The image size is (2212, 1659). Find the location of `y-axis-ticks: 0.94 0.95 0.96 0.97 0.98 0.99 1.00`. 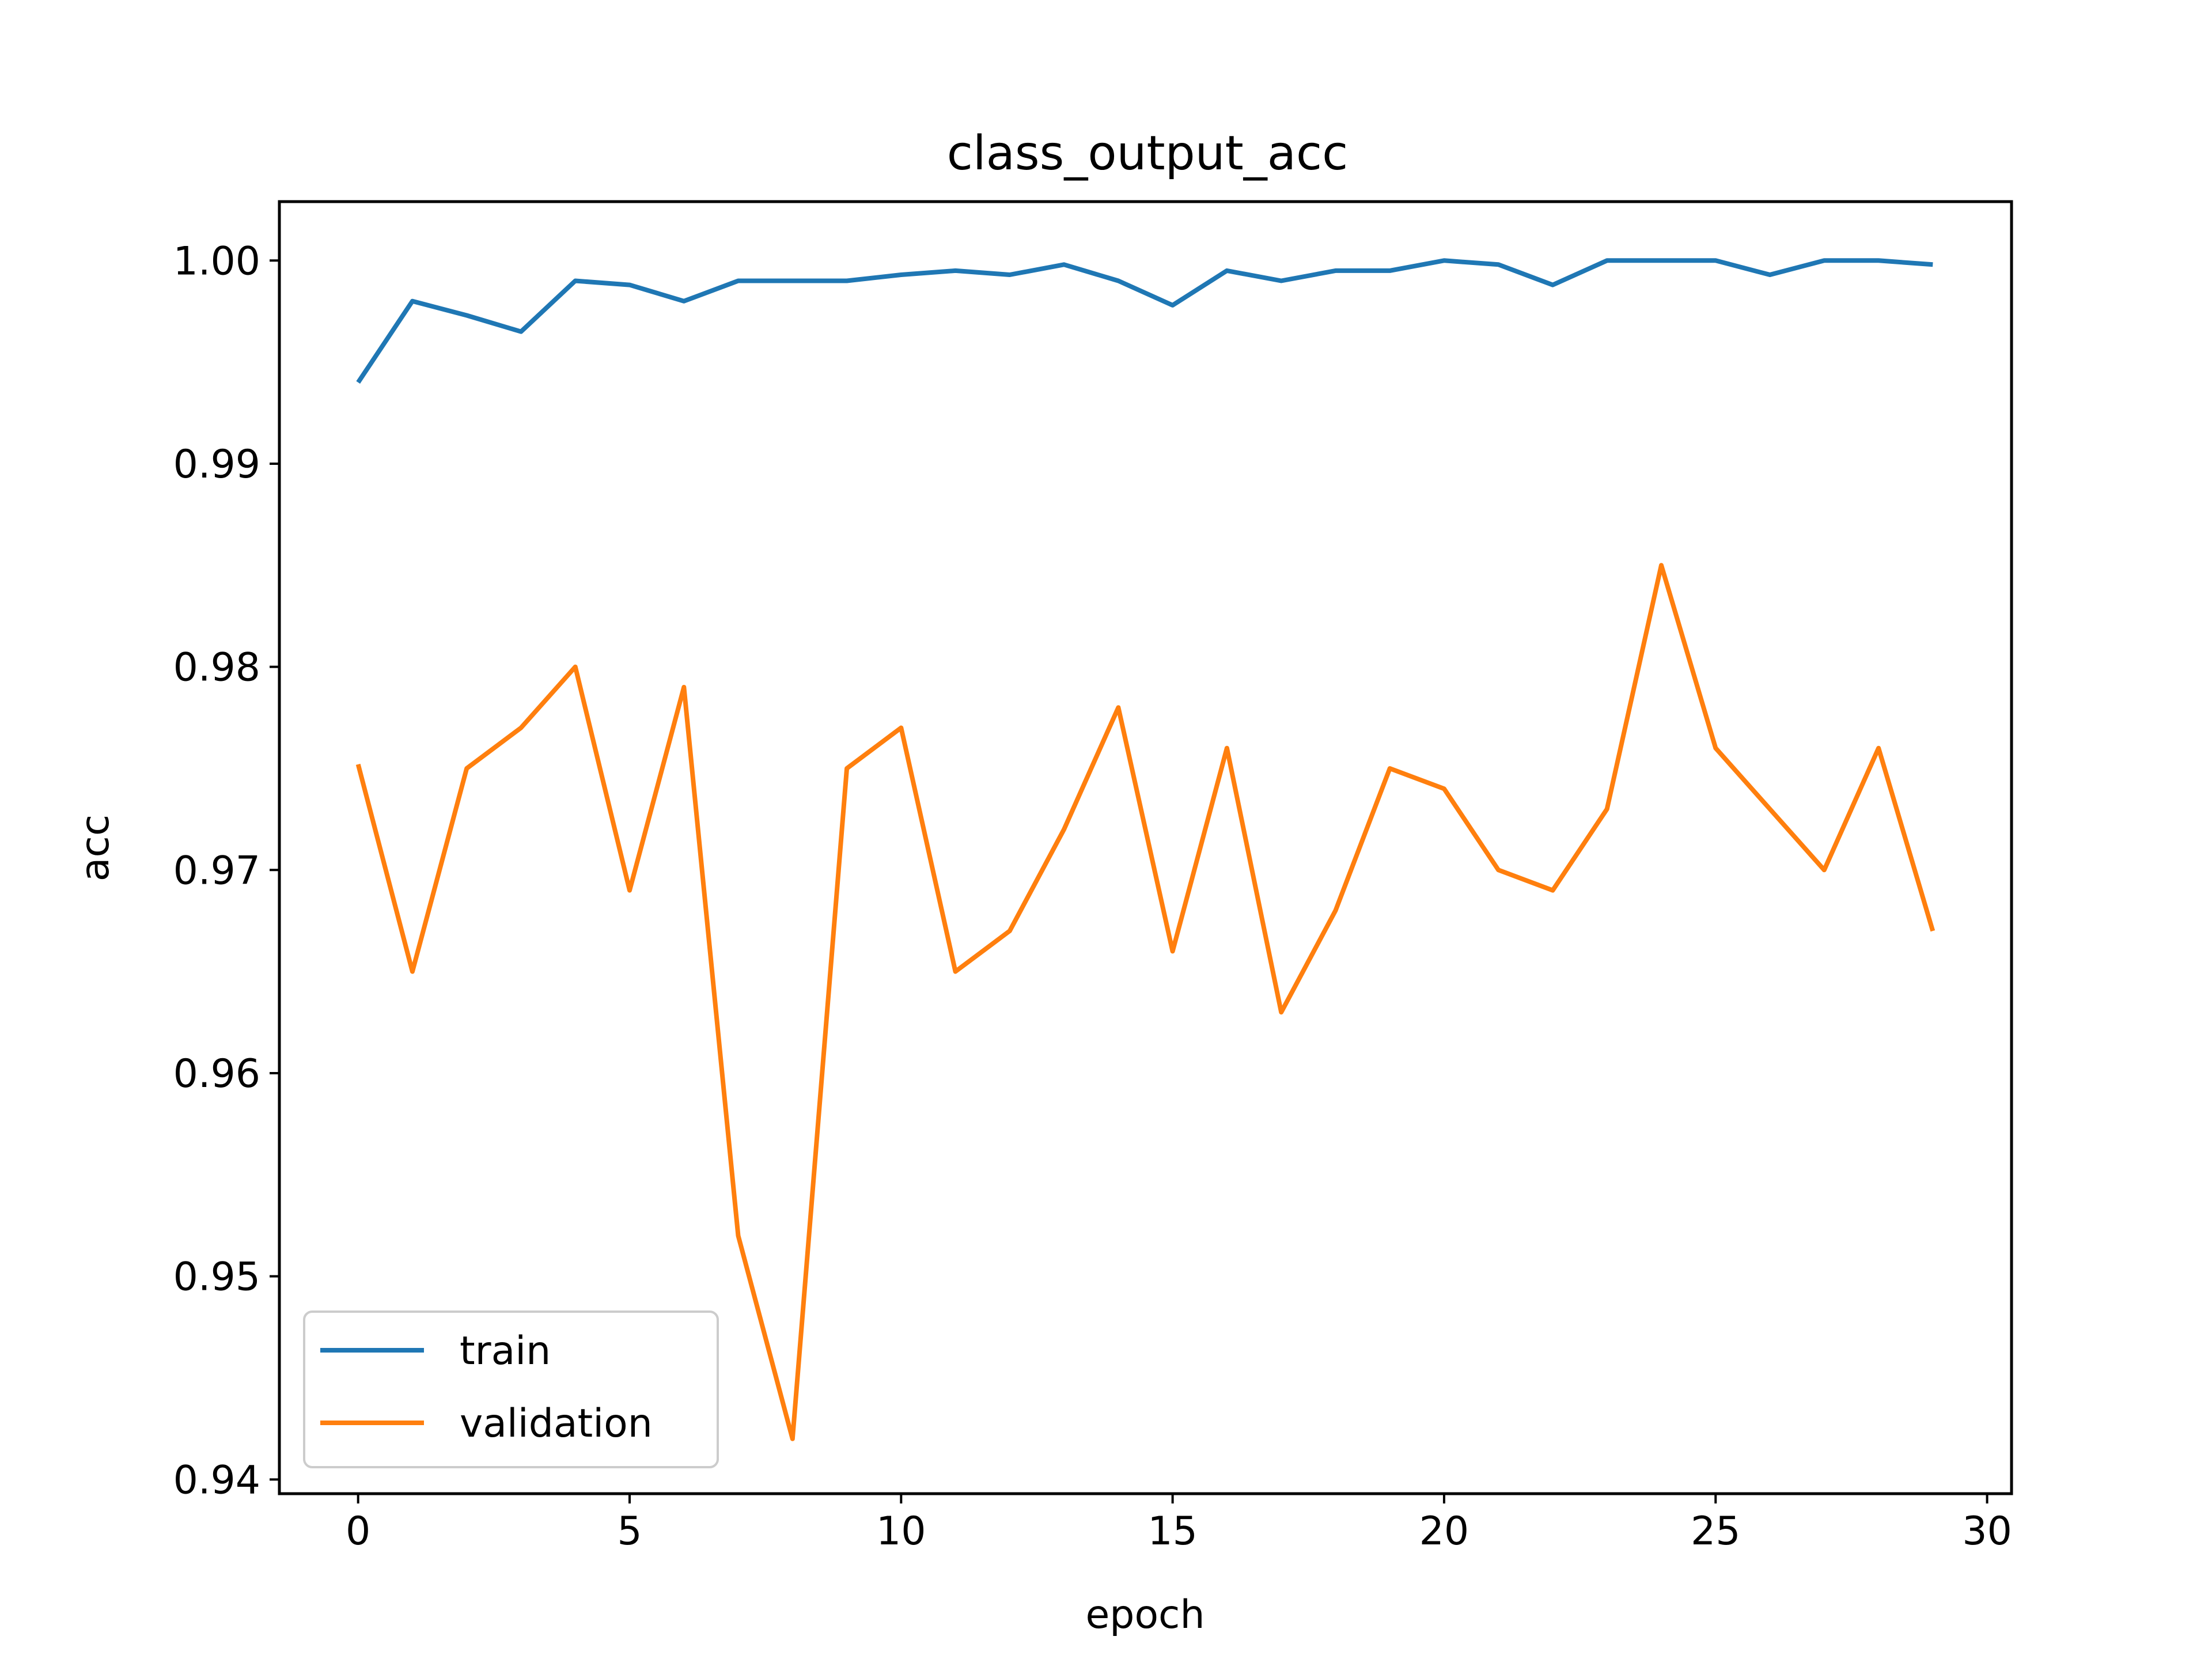

y-axis-ticks: 0.94 0.95 0.96 0.97 0.98 0.99 1.00 is located at coordinates (226, 870).